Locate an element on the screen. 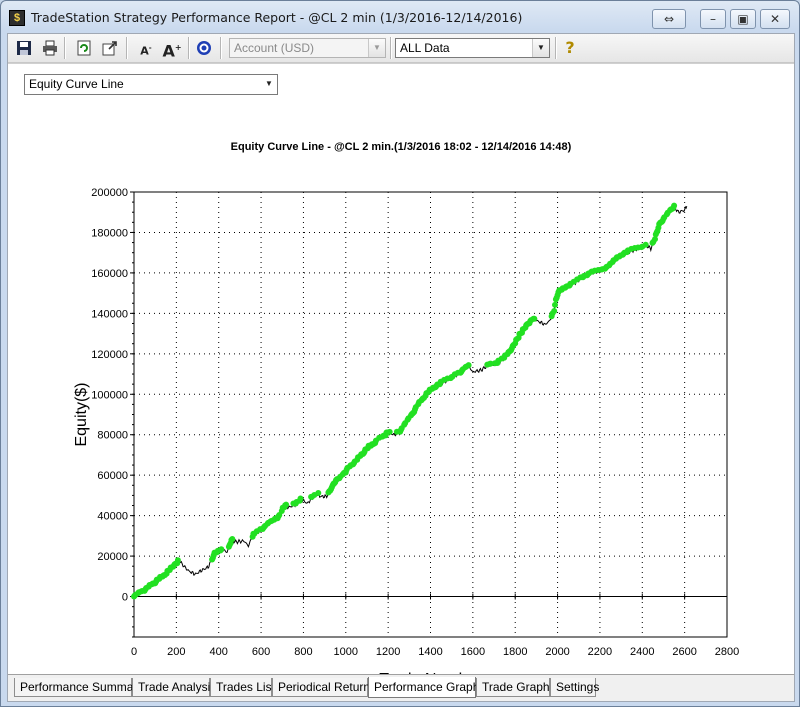 The image size is (800, 707). x-tick-label: 2800 is located at coordinates (727, 652).